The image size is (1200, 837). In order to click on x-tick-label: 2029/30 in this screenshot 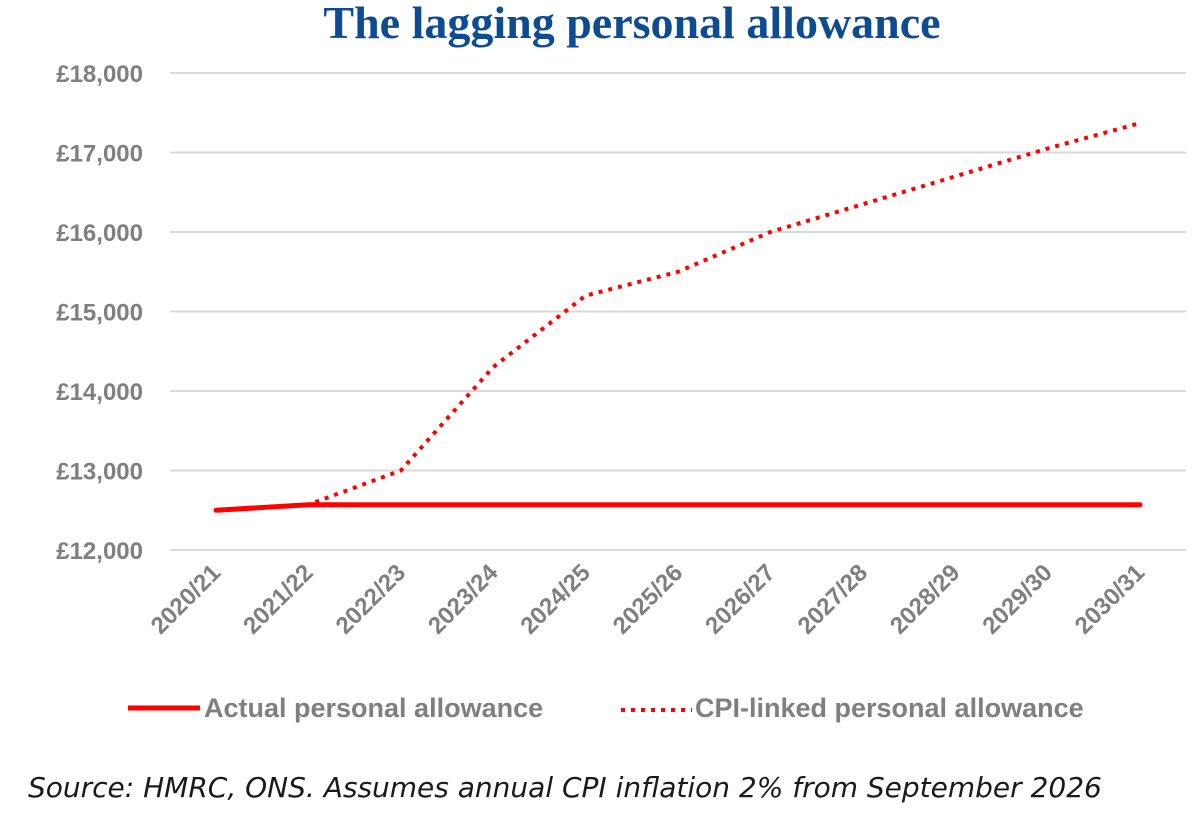, I will do `click(1017, 599)`.